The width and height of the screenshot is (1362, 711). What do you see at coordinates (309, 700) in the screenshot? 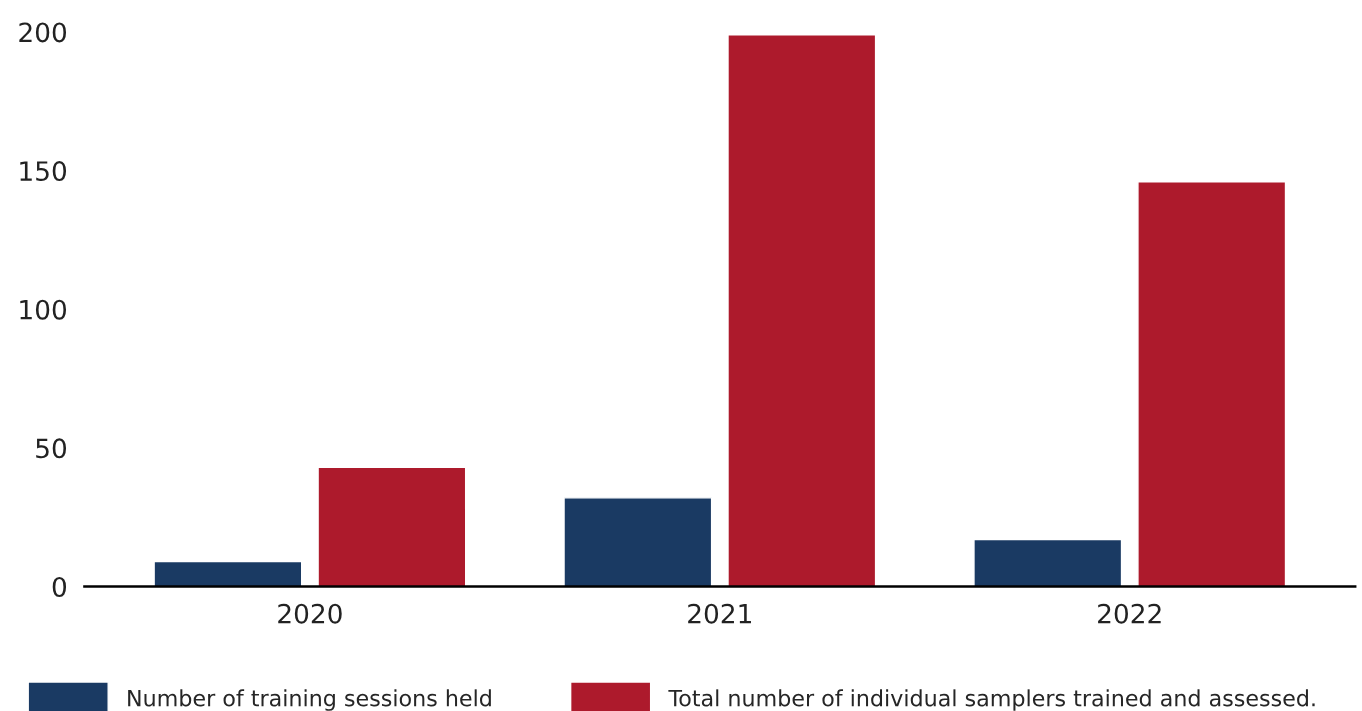
I see `legend-label: Number of training sessions held` at bounding box center [309, 700].